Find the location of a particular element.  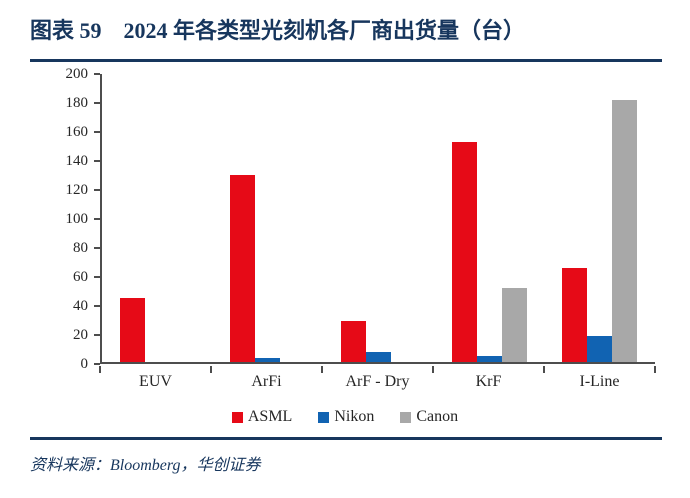

figure-label: 图表 59 is located at coordinates (66, 30).